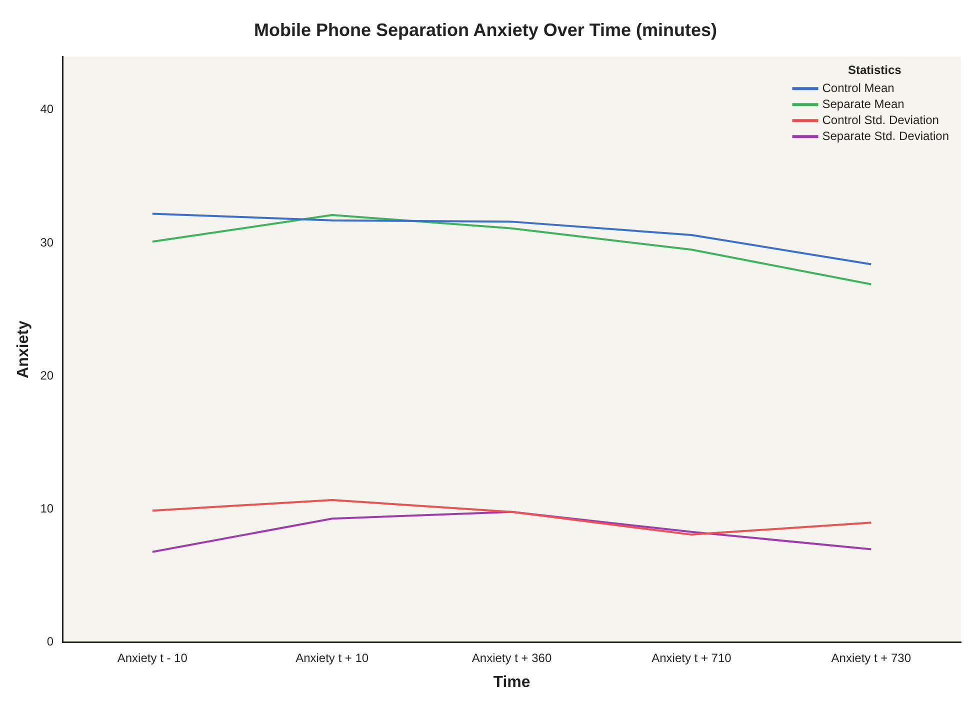 The height and width of the screenshot is (706, 971). I want to click on x-tick-label: Anxiety t + 10, so click(332, 657).